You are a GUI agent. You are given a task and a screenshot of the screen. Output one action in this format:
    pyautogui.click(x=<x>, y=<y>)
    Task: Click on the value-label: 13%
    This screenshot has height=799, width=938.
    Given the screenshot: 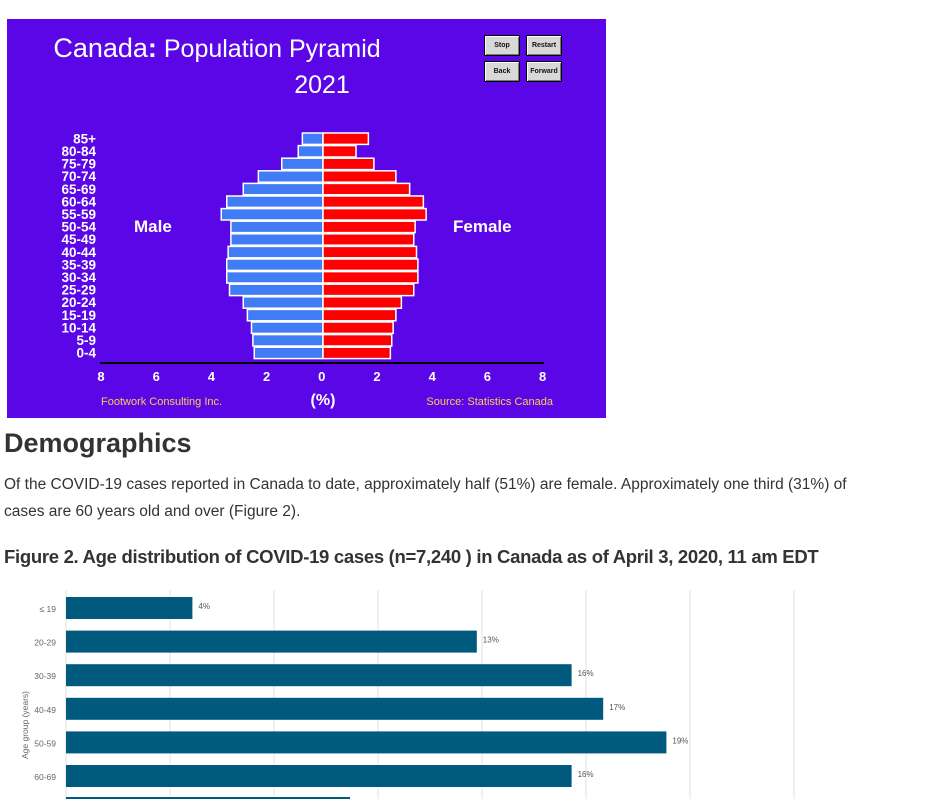 What is the action you would take?
    pyautogui.click(x=491, y=640)
    